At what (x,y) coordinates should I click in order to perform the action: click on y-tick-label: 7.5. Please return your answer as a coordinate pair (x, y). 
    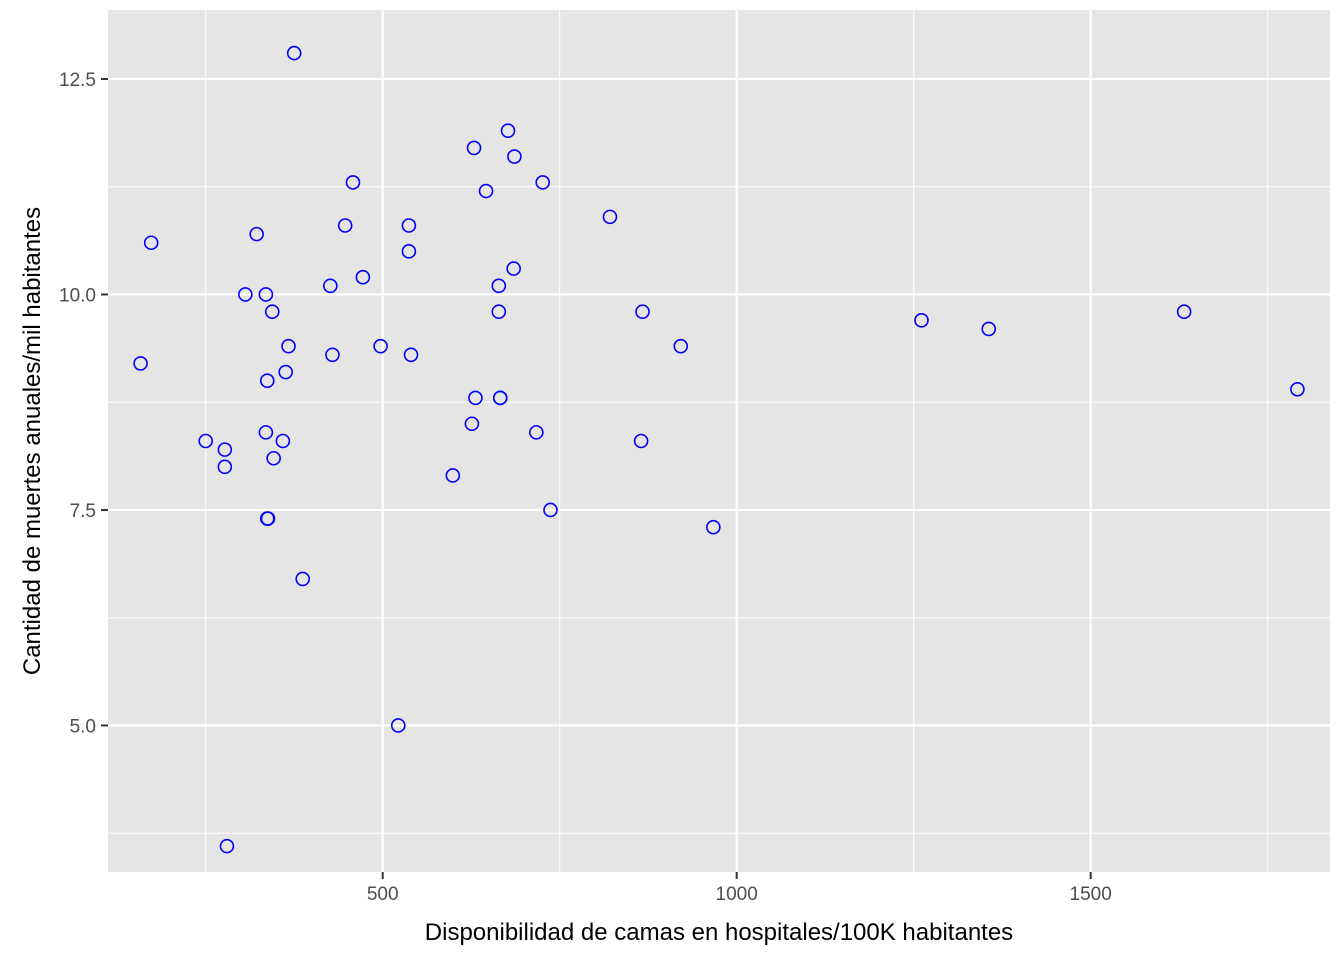
    Looking at the image, I should click on (83, 511).